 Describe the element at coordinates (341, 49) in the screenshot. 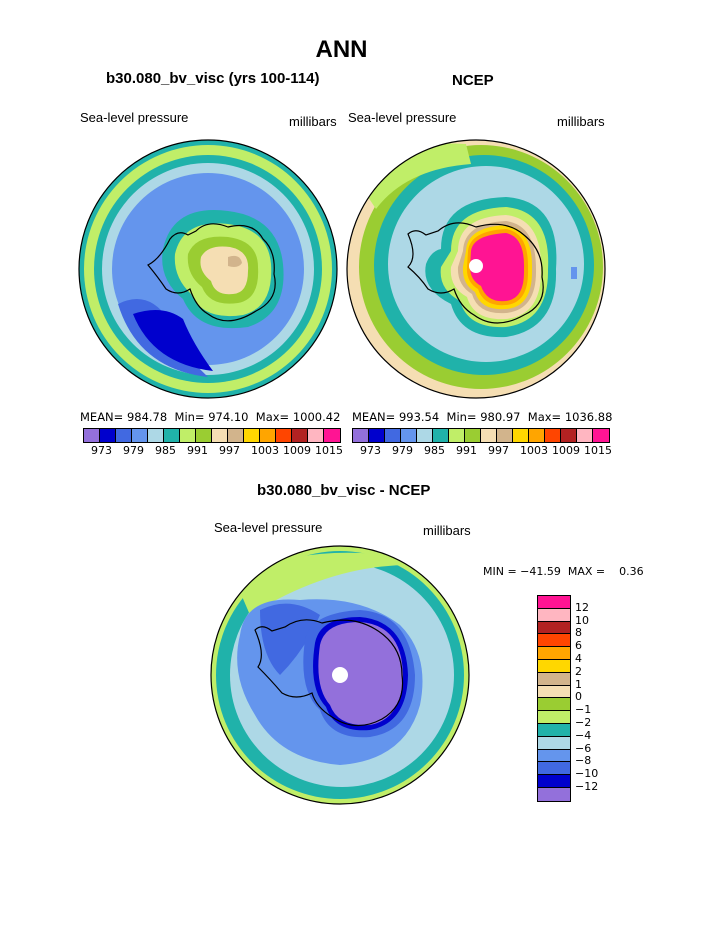

I see `page-title: ANN` at that location.